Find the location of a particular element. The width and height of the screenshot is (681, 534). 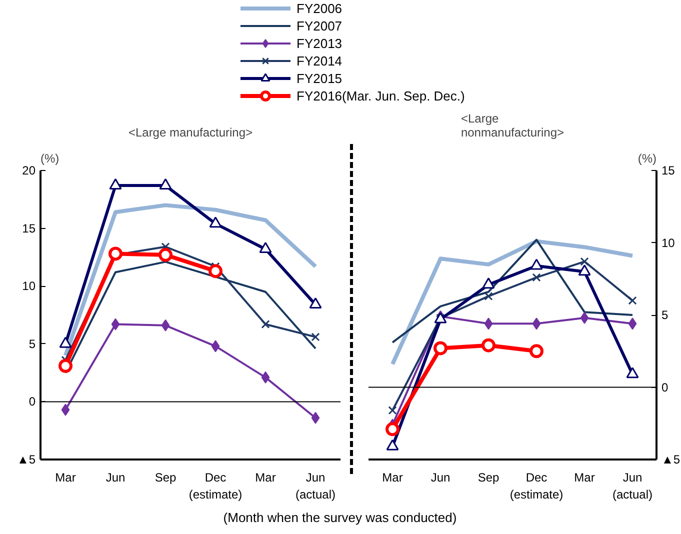

chart-title: <Large nonmanufacturing> is located at coordinates (512, 126).